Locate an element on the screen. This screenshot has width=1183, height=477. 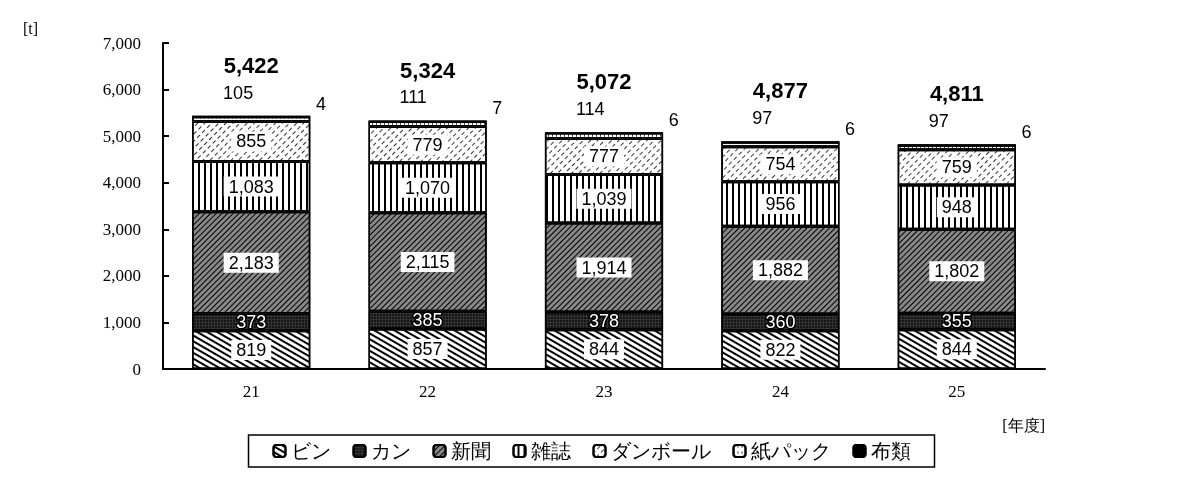
data-label: 378 is located at coordinates (604, 320).